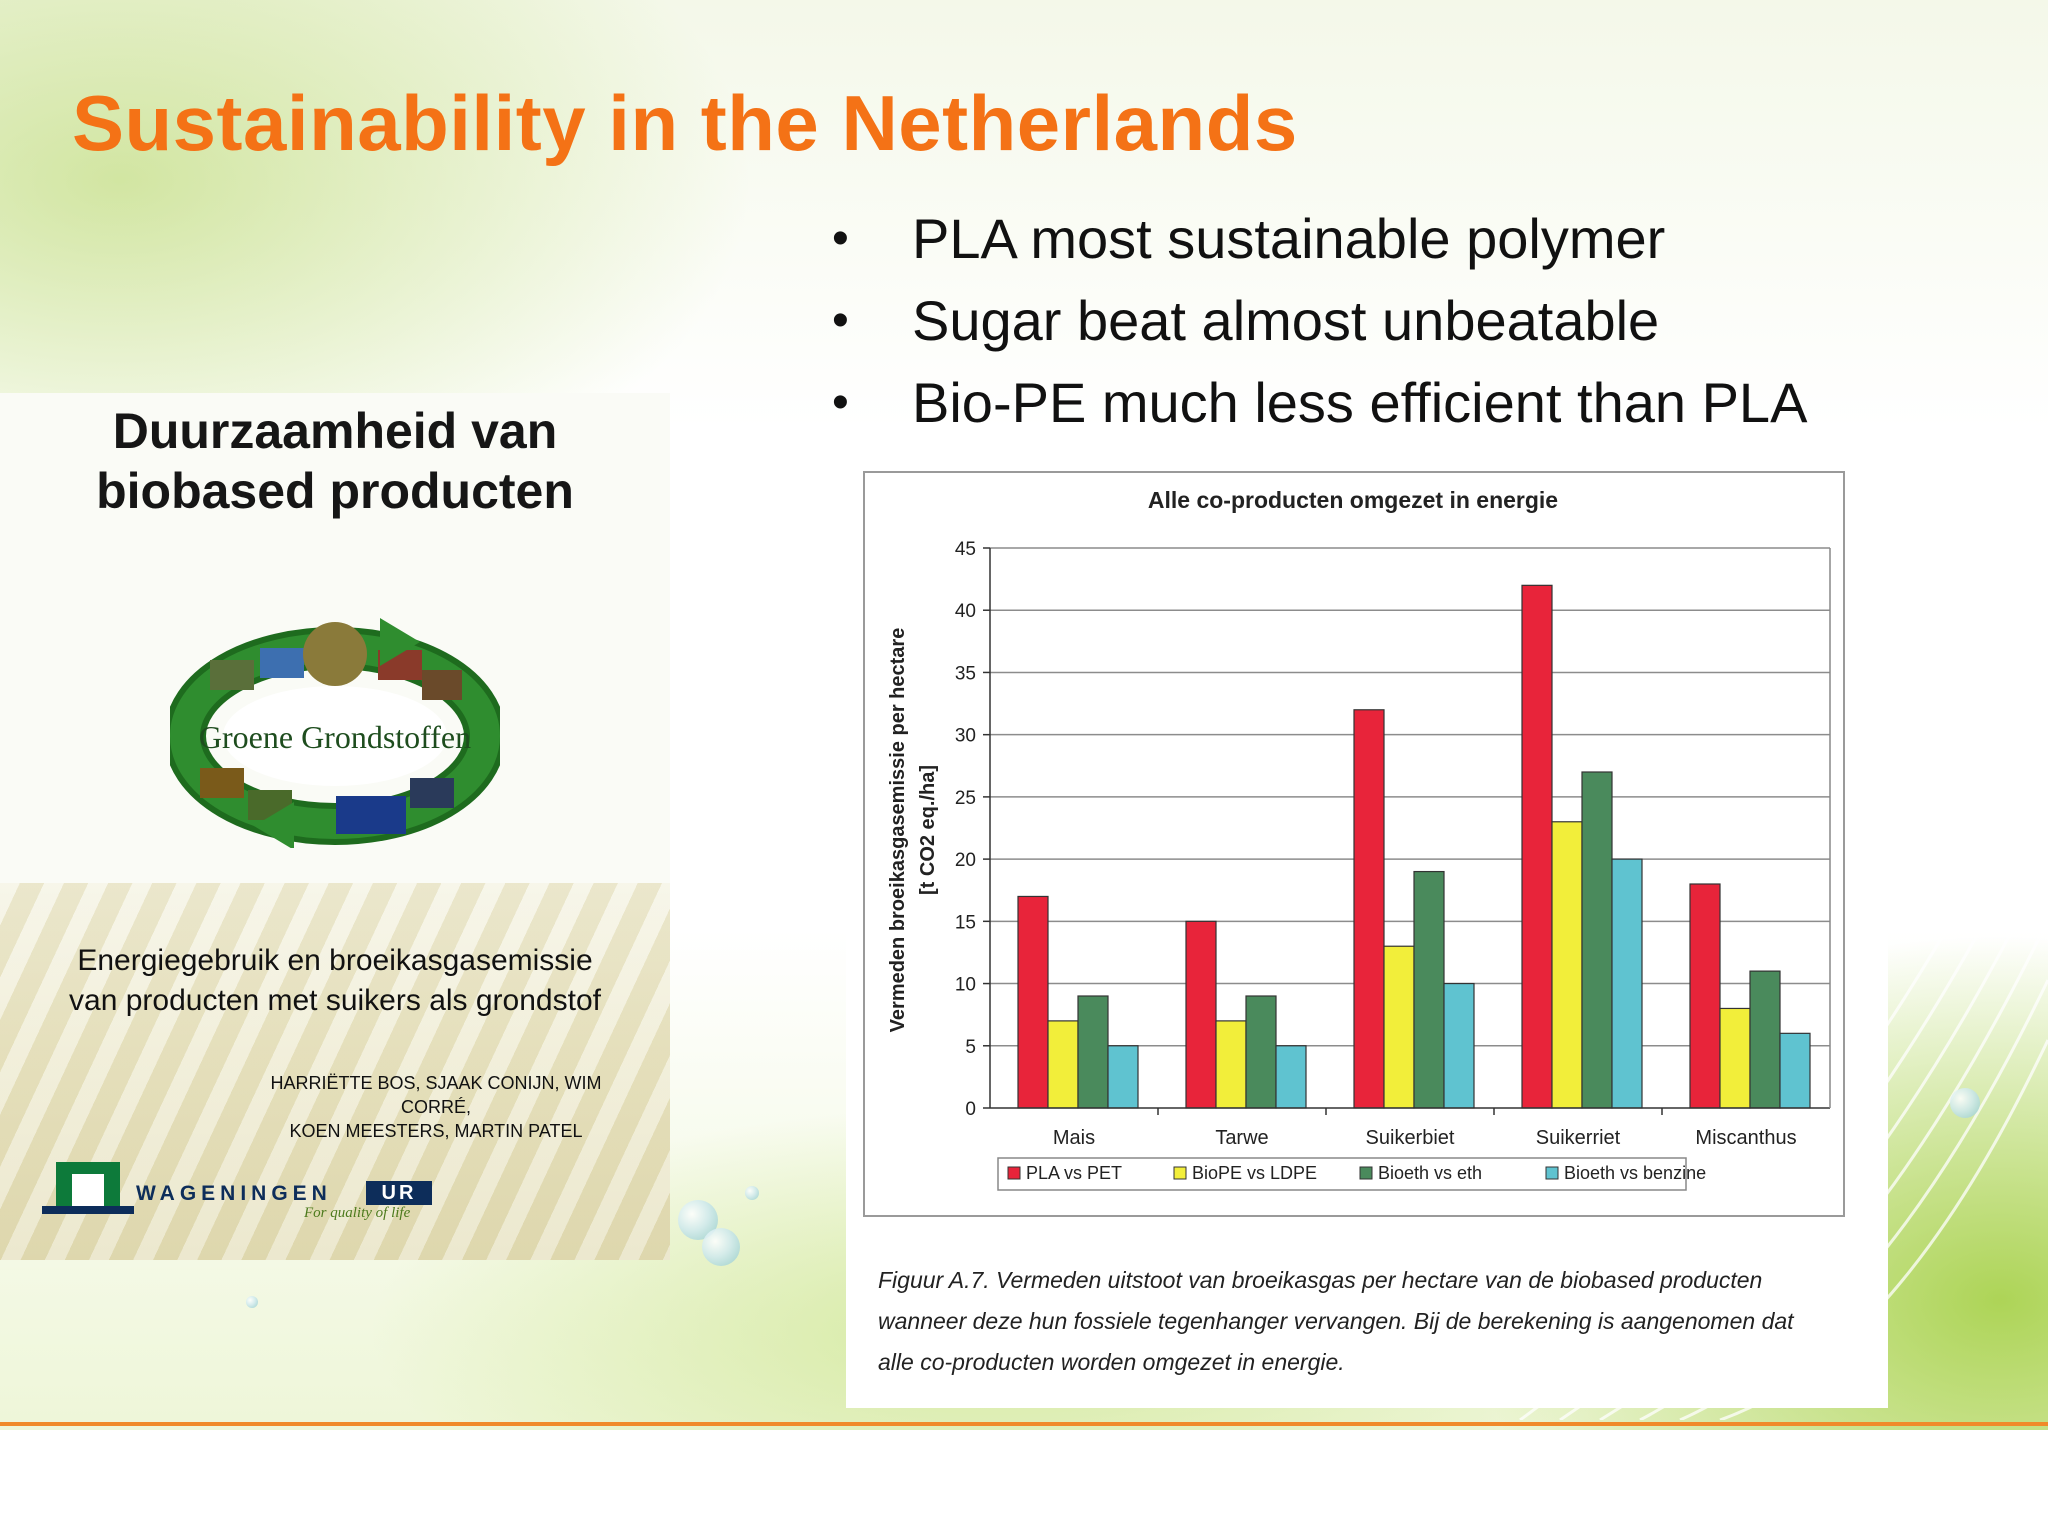  I want to click on bullet-text: PLA most sustainable polymer, so click(1289, 238).